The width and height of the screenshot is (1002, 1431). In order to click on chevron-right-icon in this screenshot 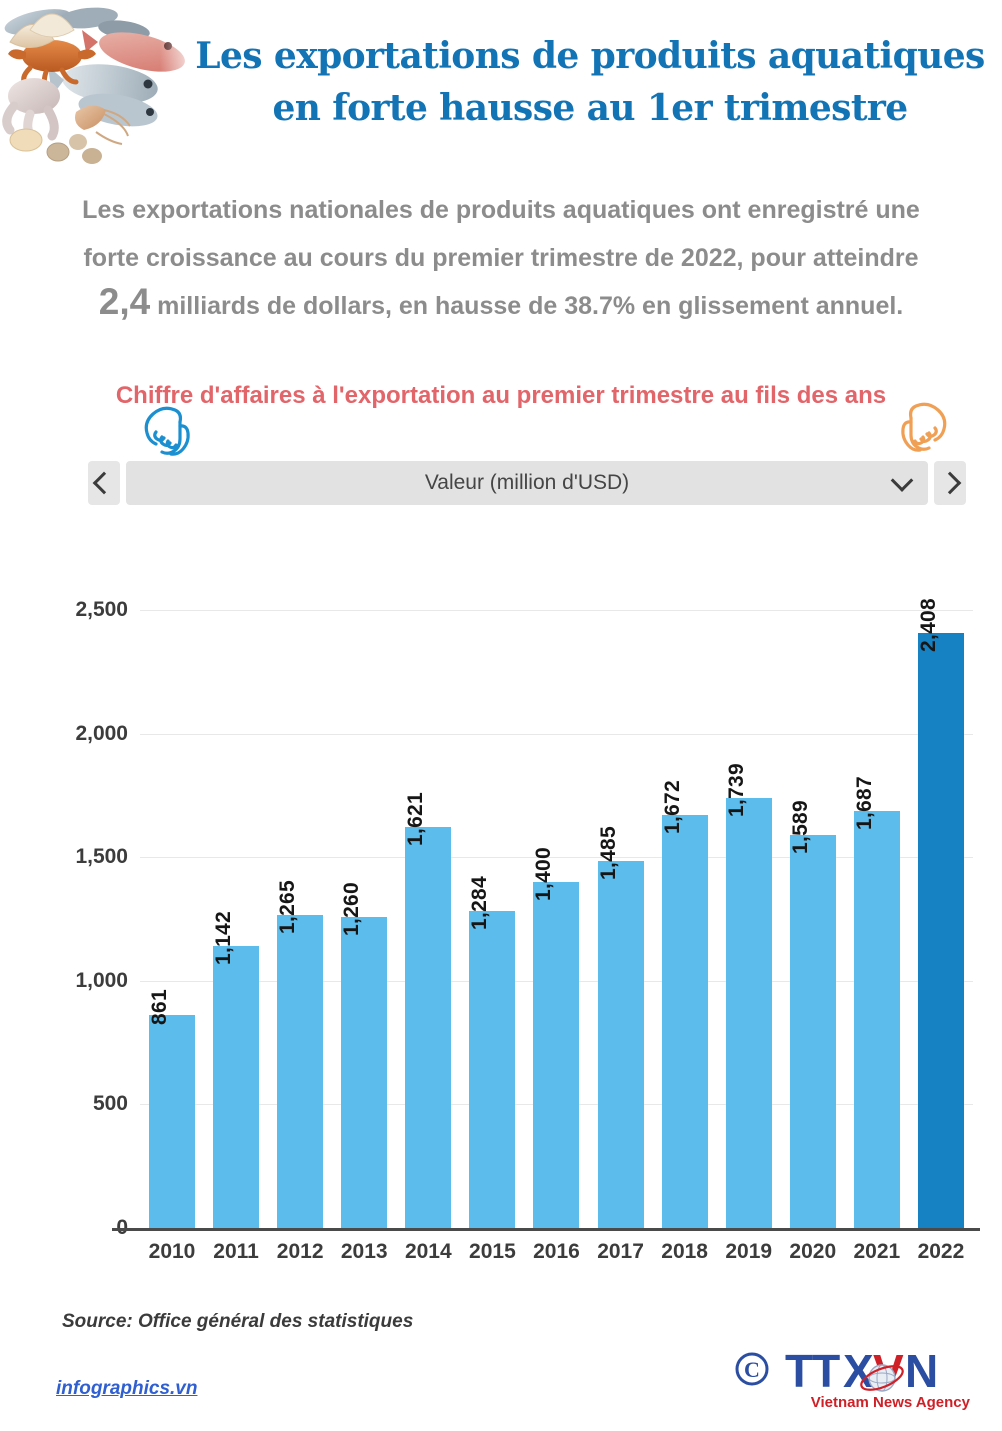, I will do `click(950, 483)`.